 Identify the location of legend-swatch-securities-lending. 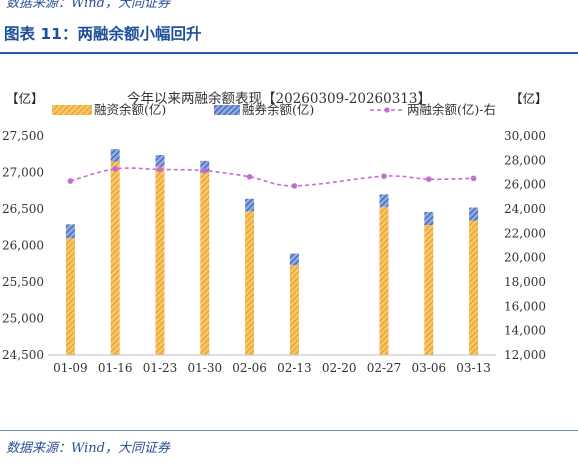
(227, 110).